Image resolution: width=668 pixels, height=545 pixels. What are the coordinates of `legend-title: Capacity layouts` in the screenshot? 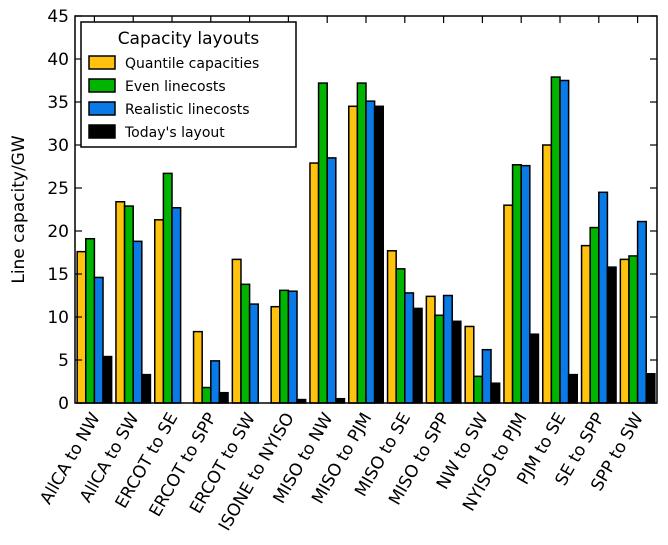 It's located at (189, 39).